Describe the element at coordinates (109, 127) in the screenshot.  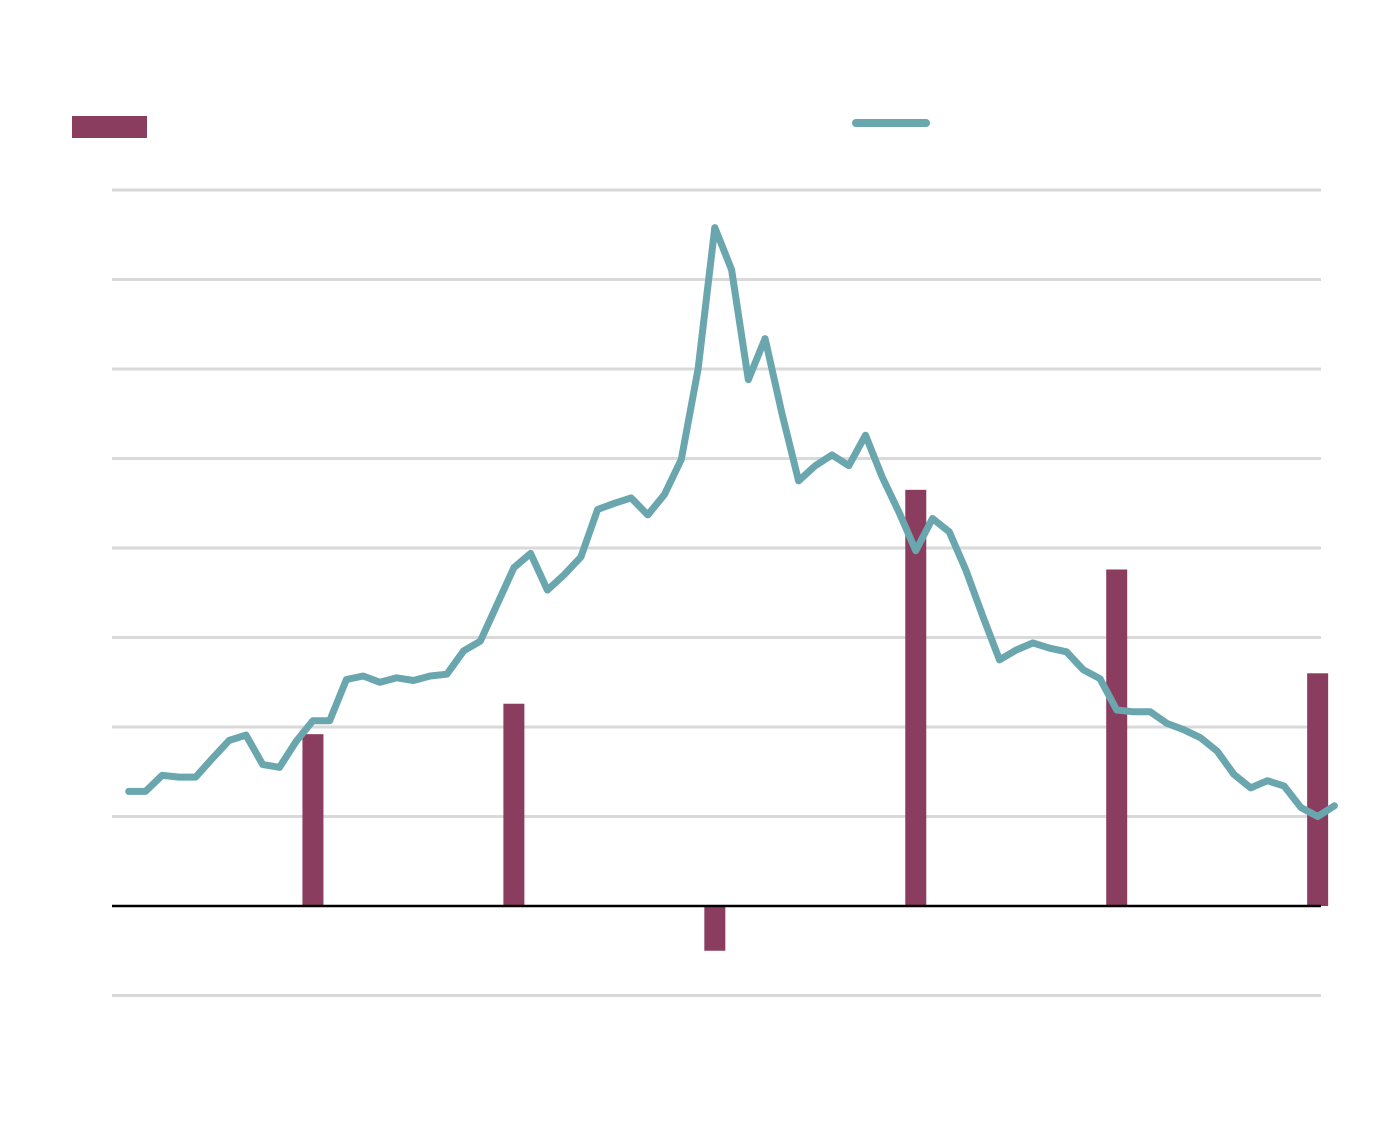
I see `legend-bar-swatch` at that location.